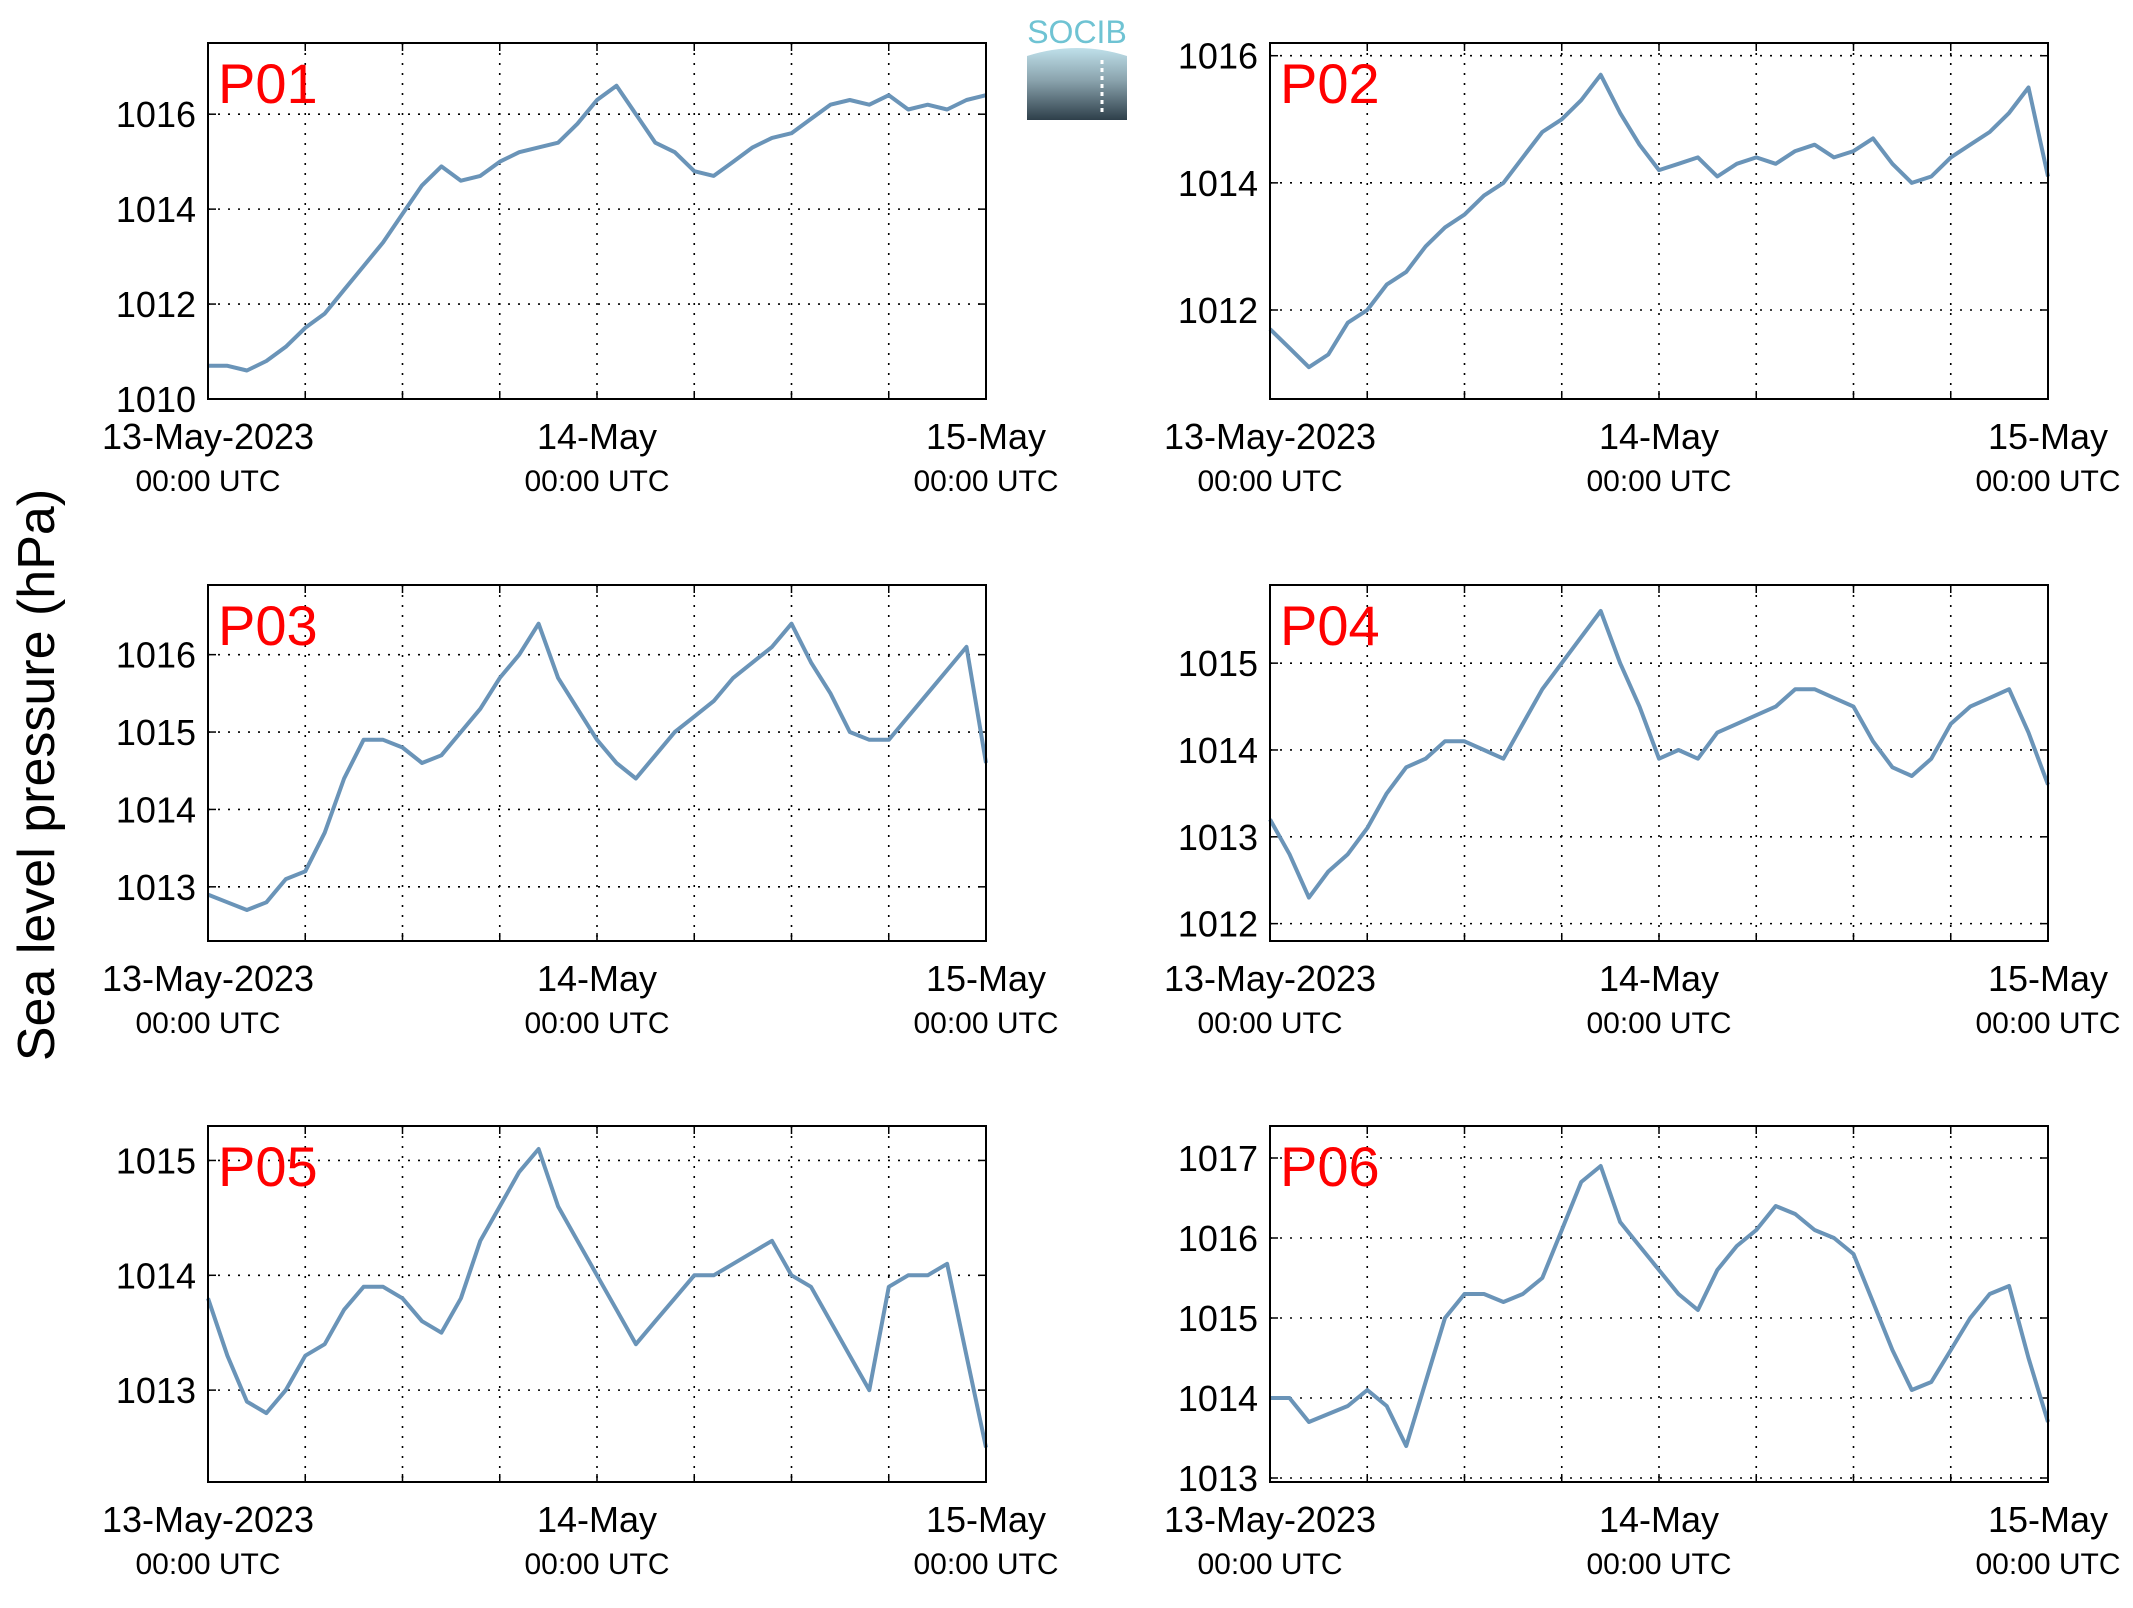 The height and width of the screenshot is (1608, 2133). Describe the element at coordinates (1077, 32) in the screenshot. I see `logo-text: SOCIB` at that location.